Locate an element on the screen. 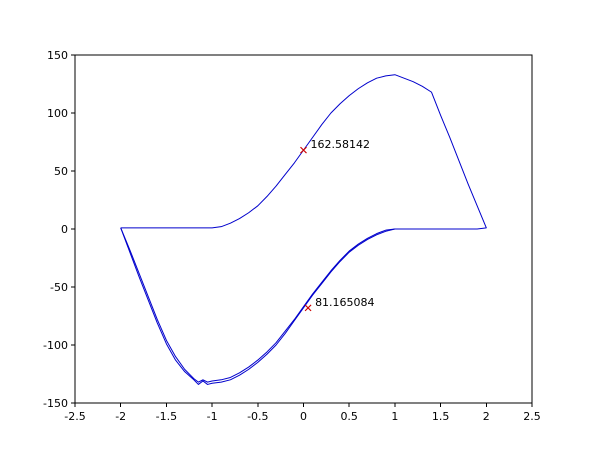 This screenshot has height=460, width=610. y-tick-label: 50 is located at coordinates (61, 171).